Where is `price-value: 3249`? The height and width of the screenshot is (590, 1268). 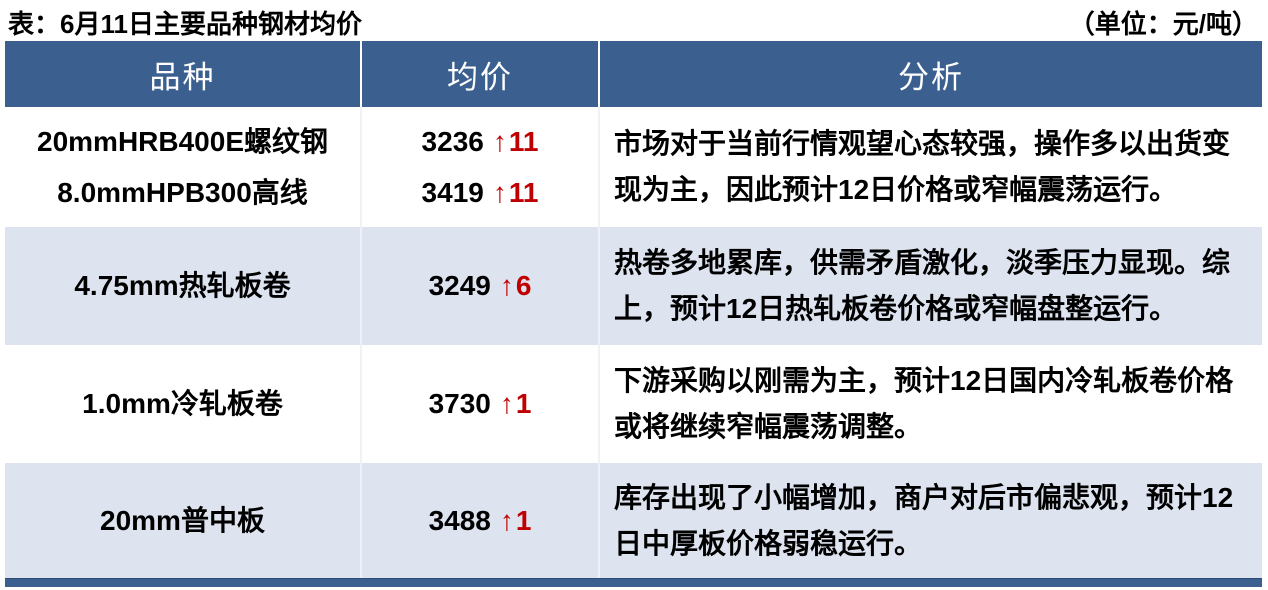
price-value: 3249 is located at coordinates (459, 286).